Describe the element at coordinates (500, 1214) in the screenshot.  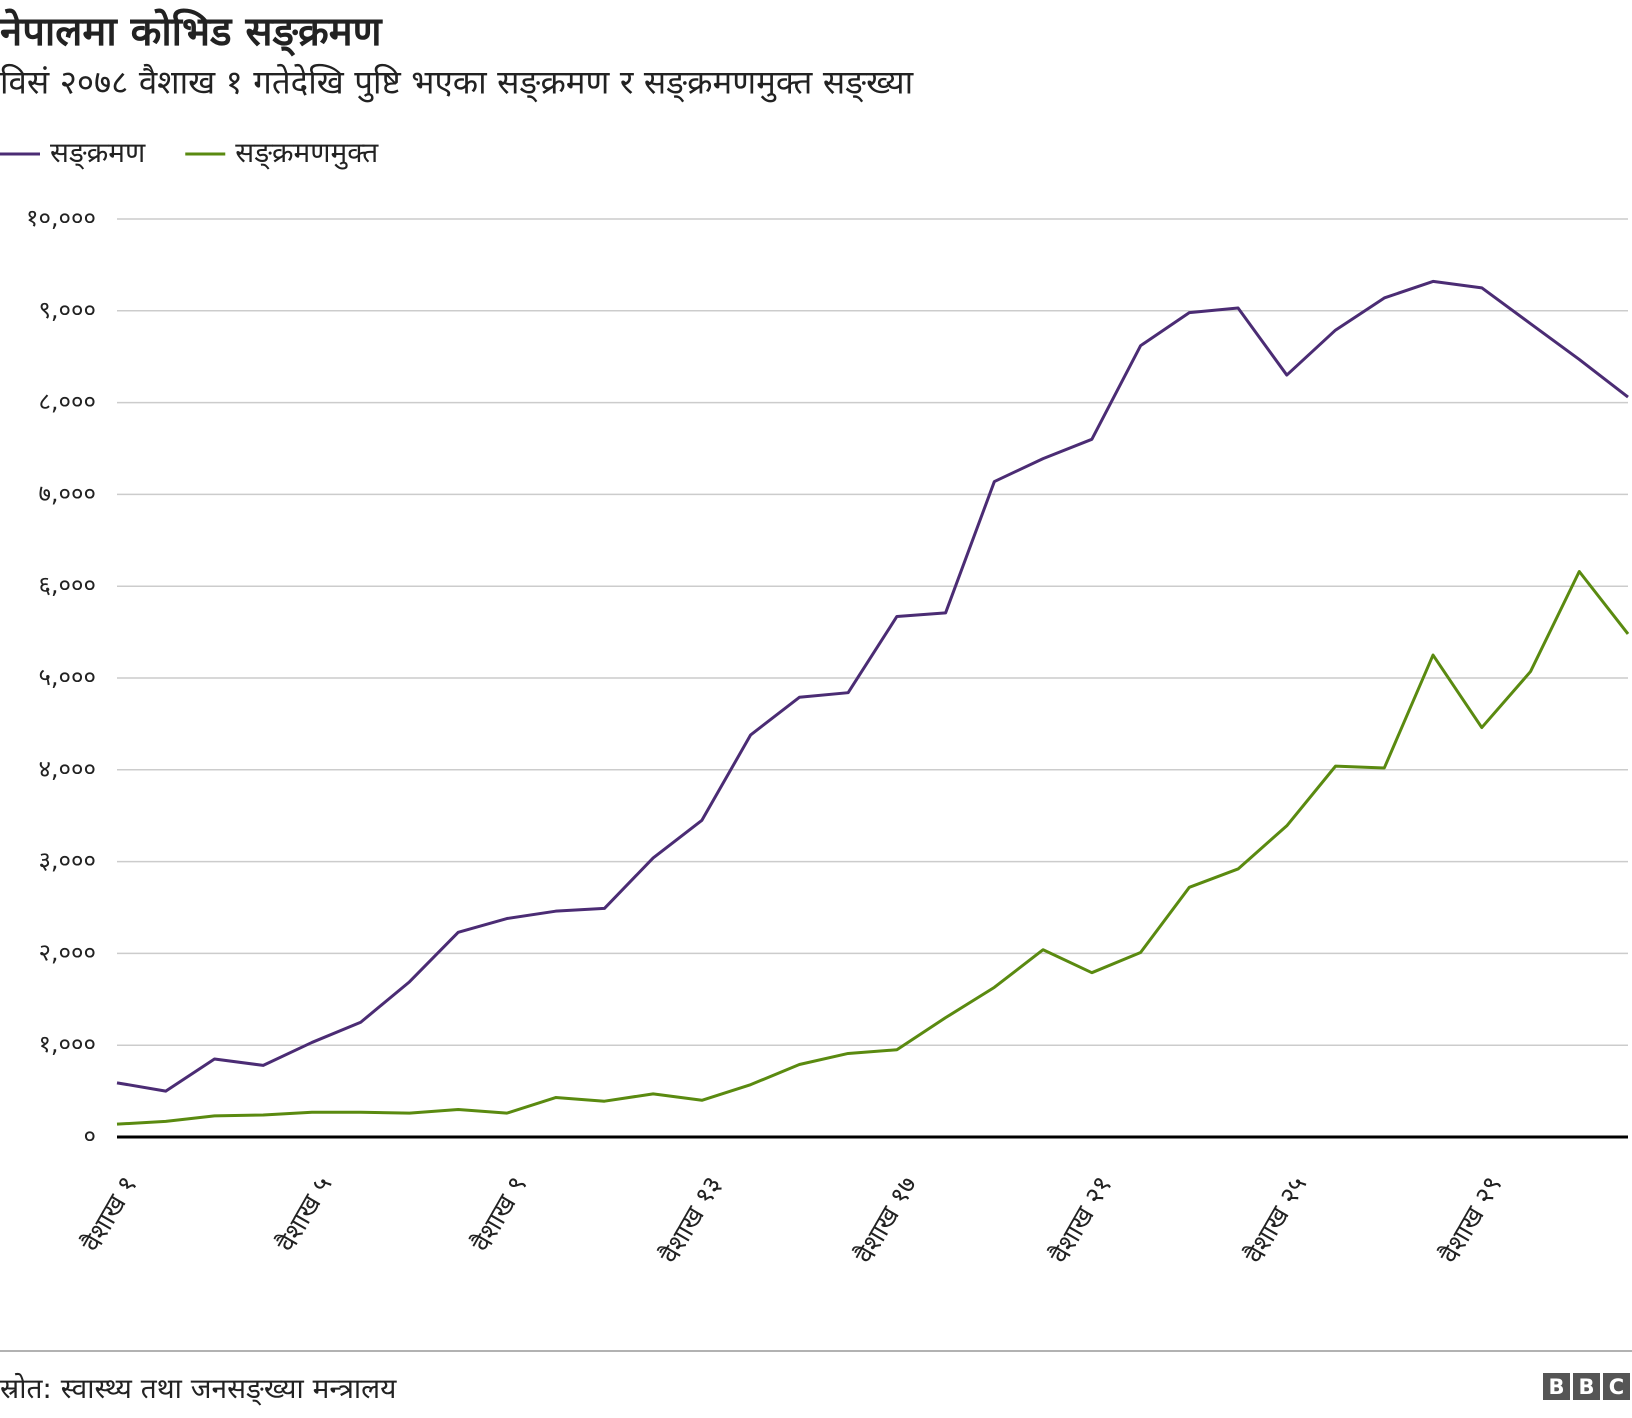
I see `x-tick-label: वैशाख ९` at that location.